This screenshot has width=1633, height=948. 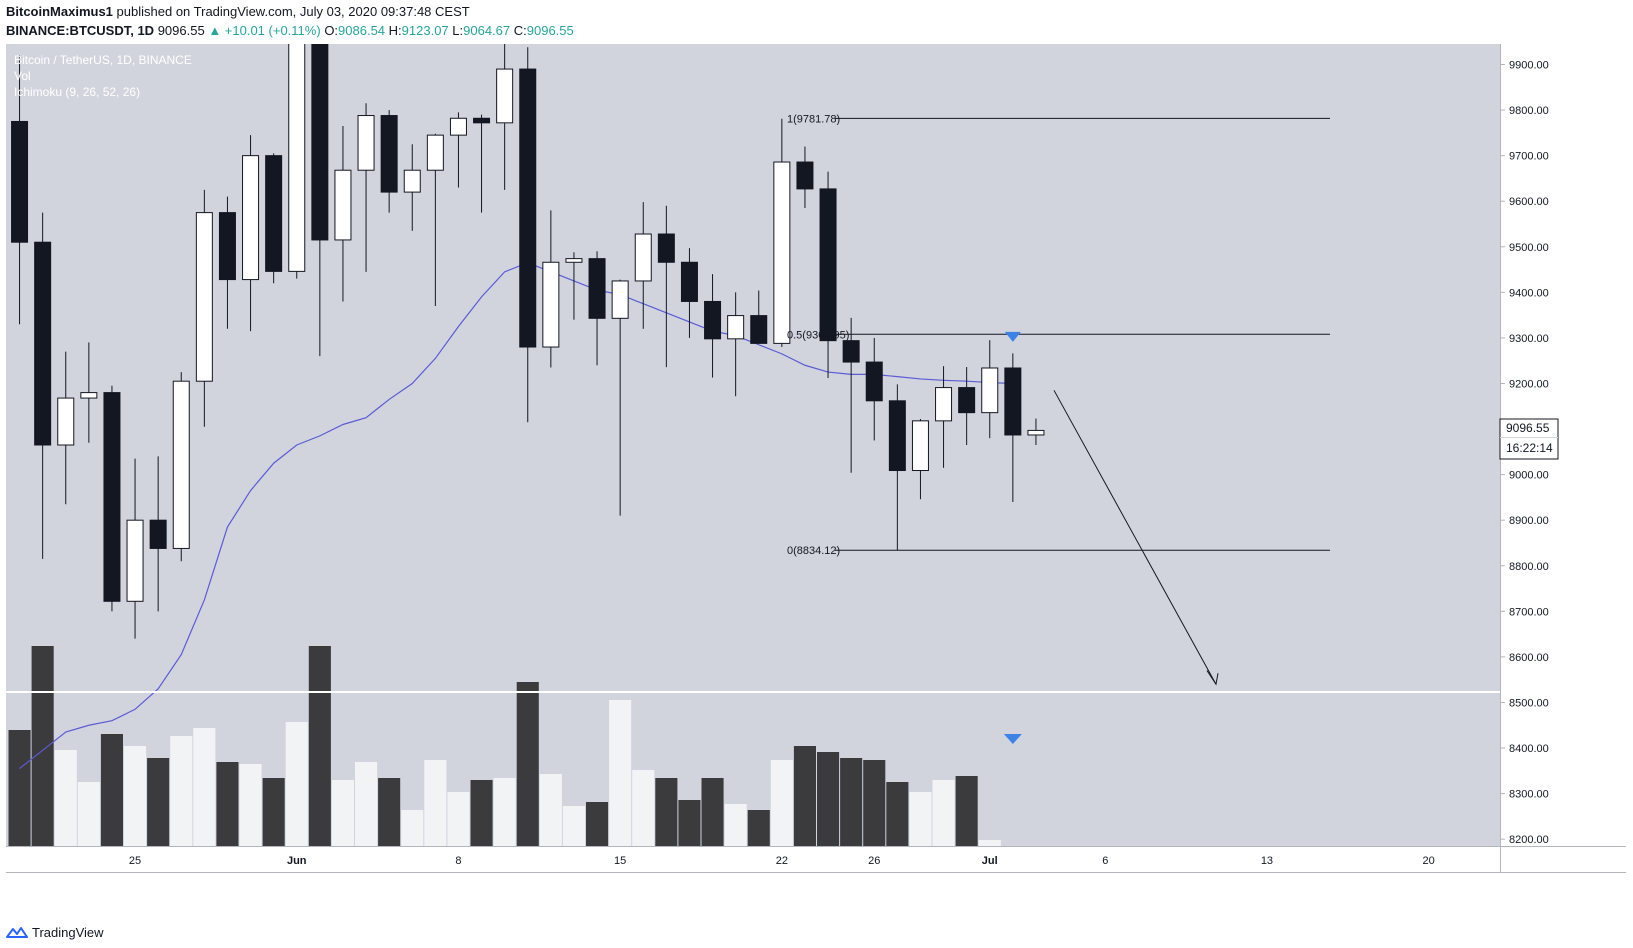 I want to click on open-value: 9086.54, so click(x=362, y=30).